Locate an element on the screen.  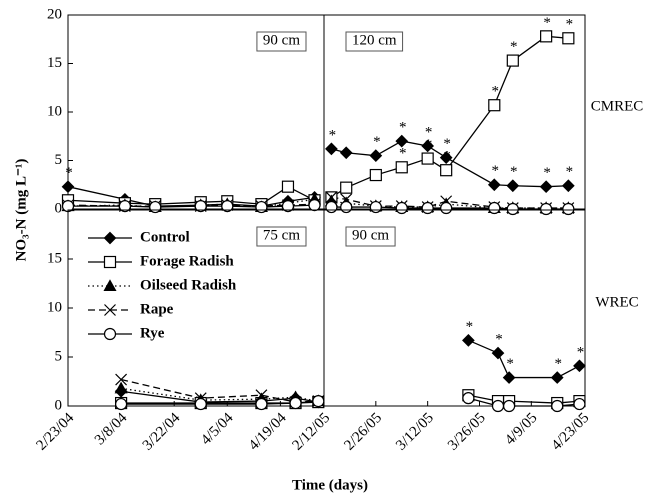
x-tick-label: 4/23/05 is located at coordinates (571, 432).